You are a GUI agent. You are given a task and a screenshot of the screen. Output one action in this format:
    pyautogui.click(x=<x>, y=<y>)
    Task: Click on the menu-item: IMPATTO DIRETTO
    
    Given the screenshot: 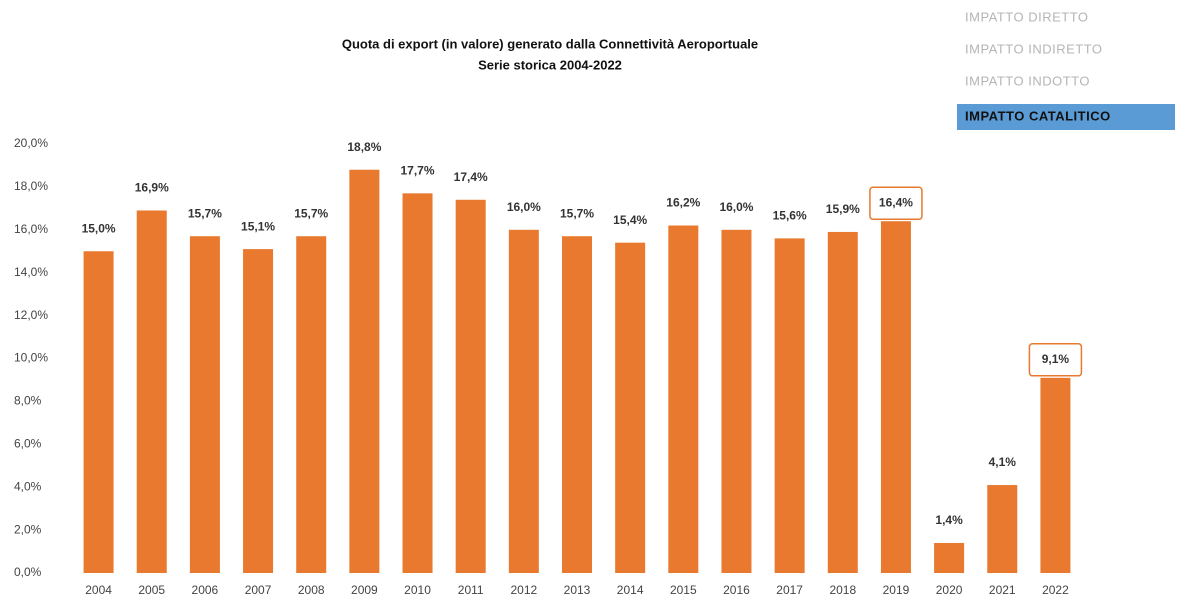 What is the action you would take?
    pyautogui.click(x=1027, y=16)
    